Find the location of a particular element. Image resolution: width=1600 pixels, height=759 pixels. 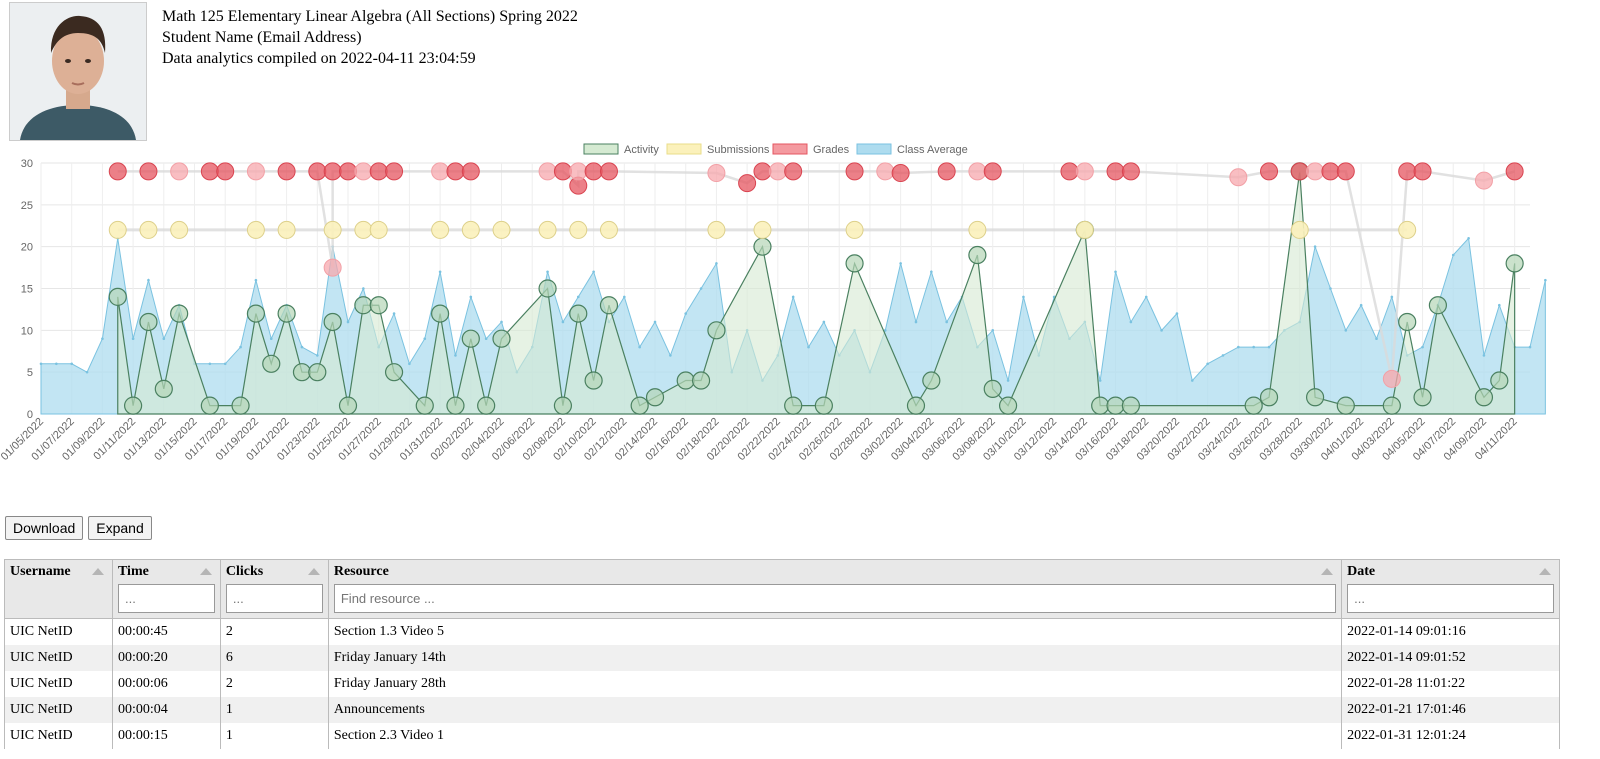

cell-time: 00:00:04 is located at coordinates (166, 710).